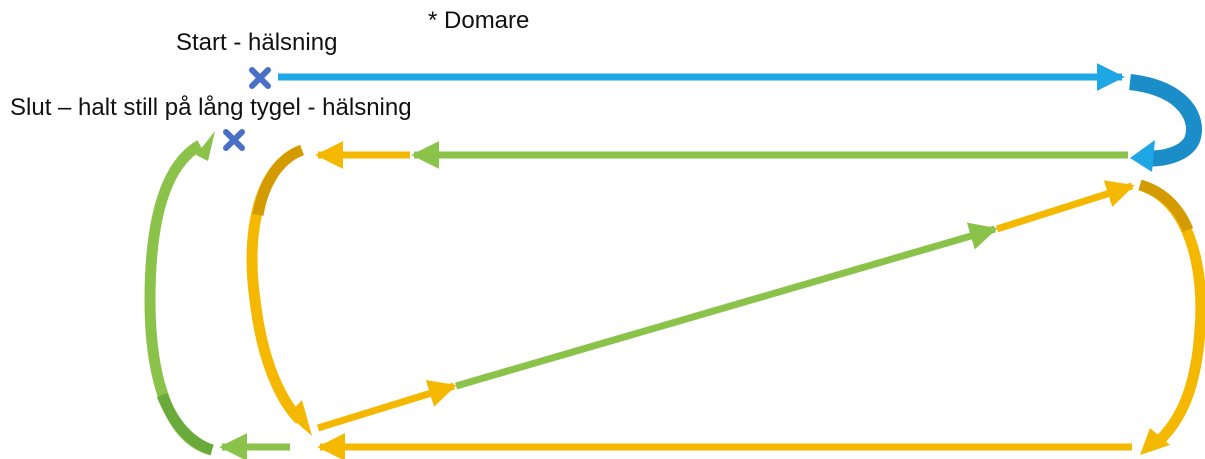 Image resolution: width=1205 pixels, height=459 pixels. Describe the element at coordinates (185, 424) in the screenshot. I see `green-left-curve-shade` at that location.